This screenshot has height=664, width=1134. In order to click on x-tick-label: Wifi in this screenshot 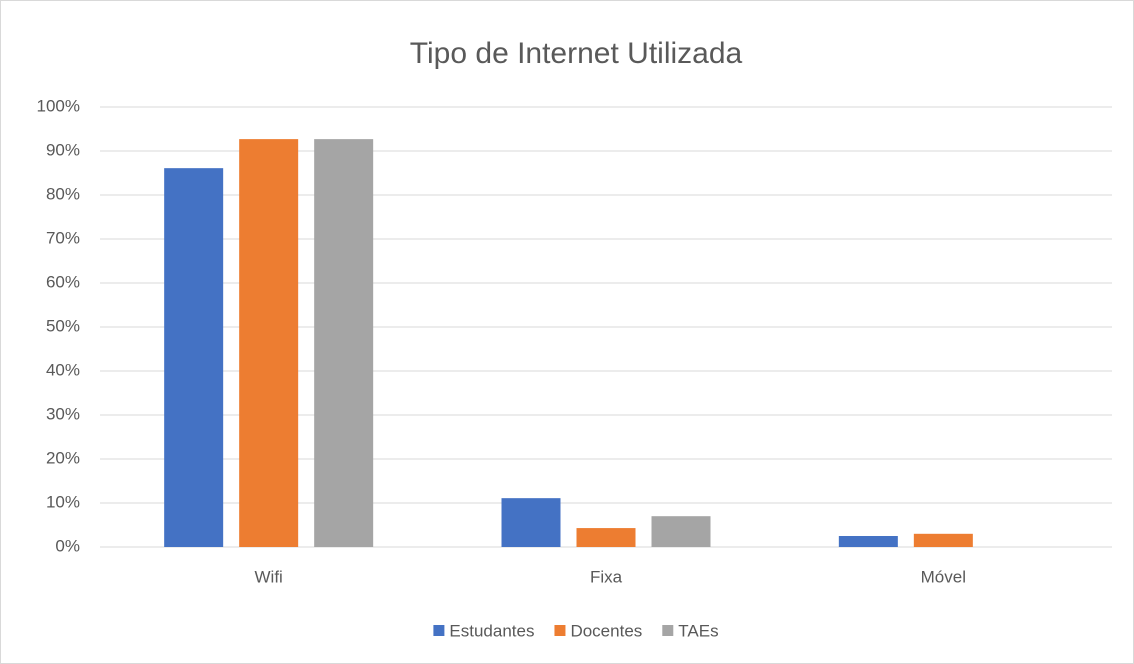, I will do `click(269, 576)`.